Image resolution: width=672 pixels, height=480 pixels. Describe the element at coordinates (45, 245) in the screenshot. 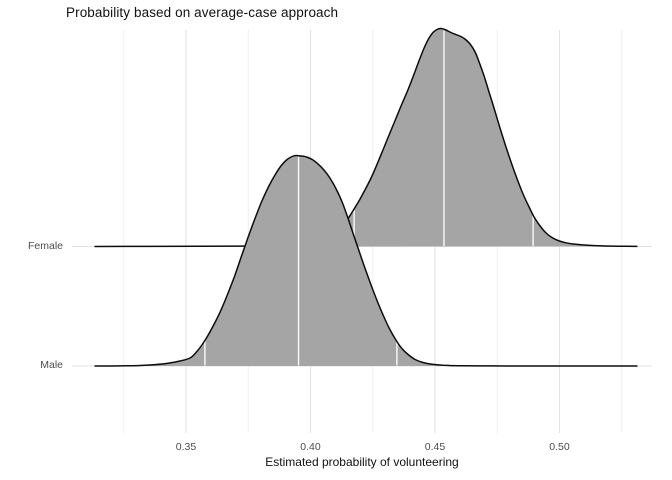

I see `y-category-label-female: Female` at that location.